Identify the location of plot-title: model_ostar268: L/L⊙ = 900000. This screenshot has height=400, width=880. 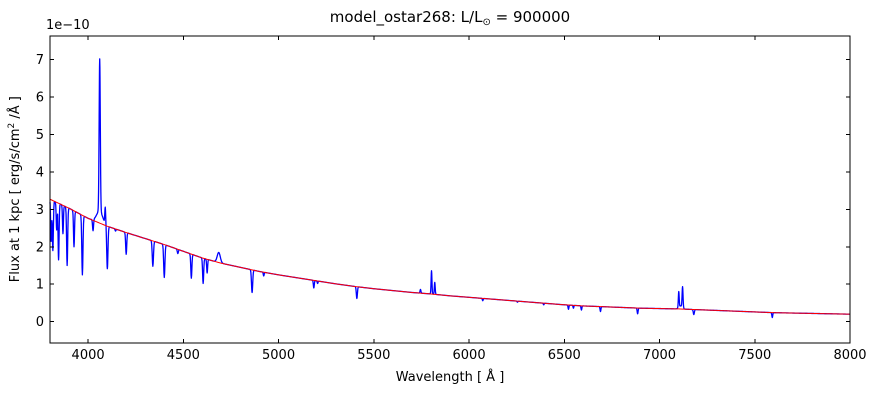
(450, 18).